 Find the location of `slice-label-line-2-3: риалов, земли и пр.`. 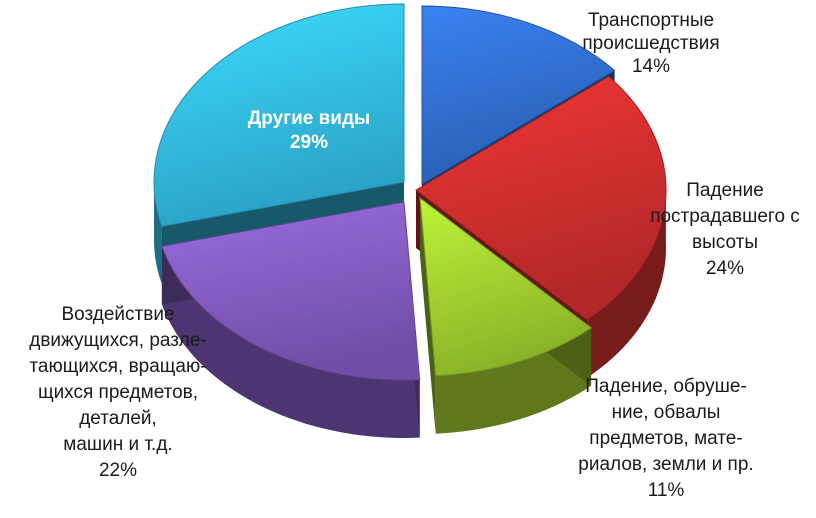

slice-label-line-2-3: риалов, земли и пр. is located at coordinates (665, 464).